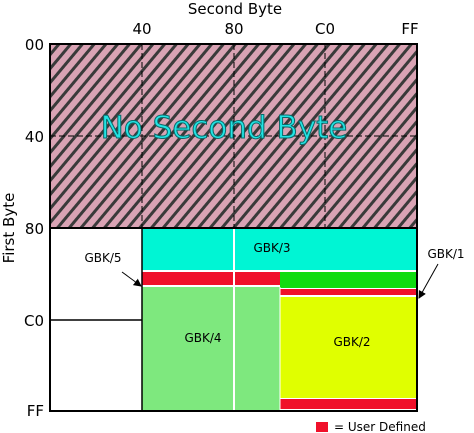 This screenshot has height=433, width=474. What do you see at coordinates (141, 29) in the screenshot?
I see `column-label: 40` at bounding box center [141, 29].